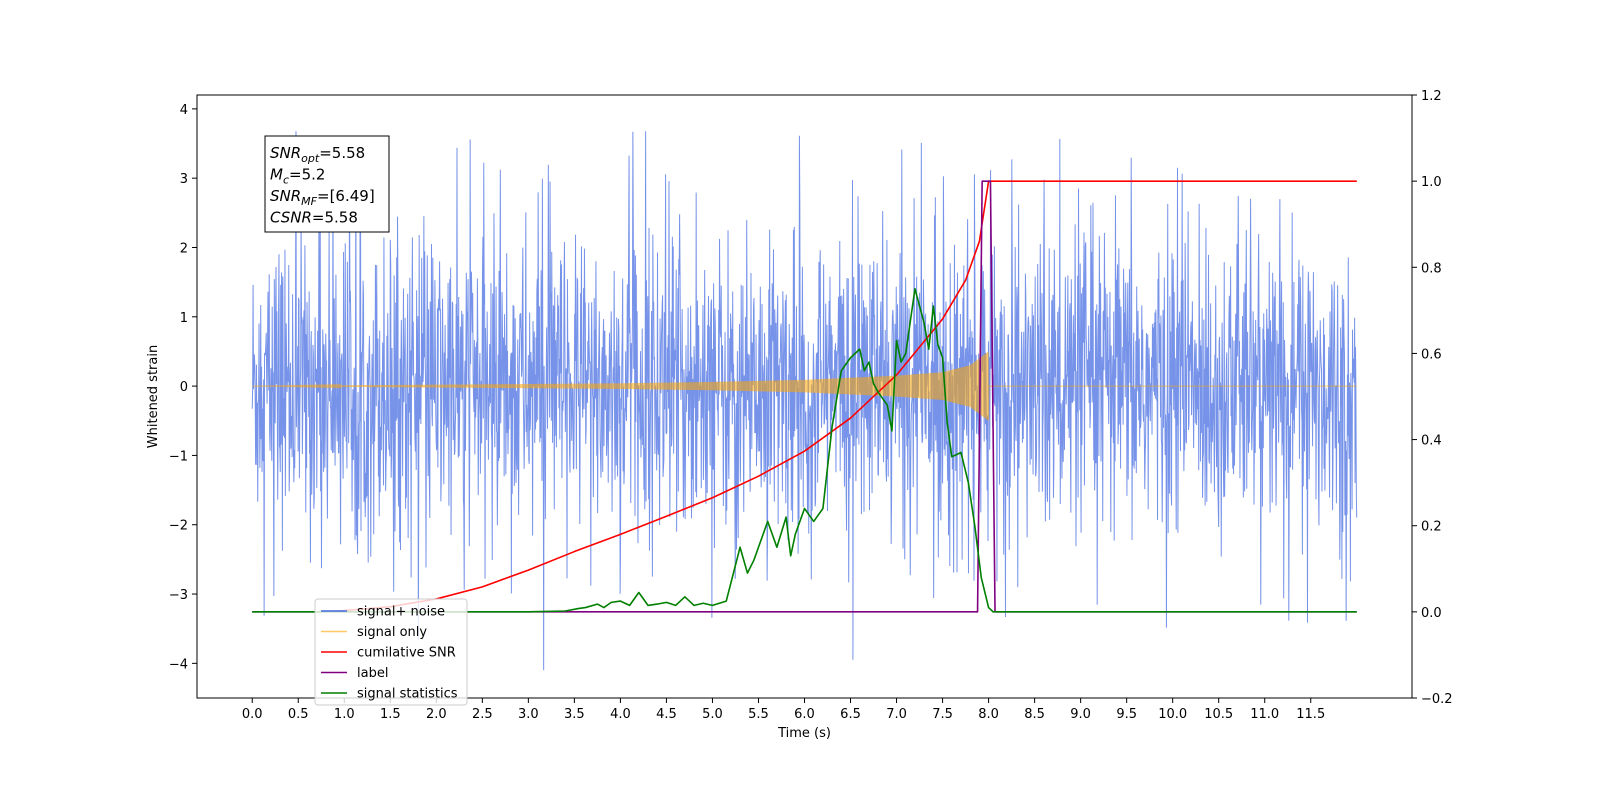  What do you see at coordinates (1310, 714) in the screenshot?
I see `x-tick-label: 11.5` at bounding box center [1310, 714].